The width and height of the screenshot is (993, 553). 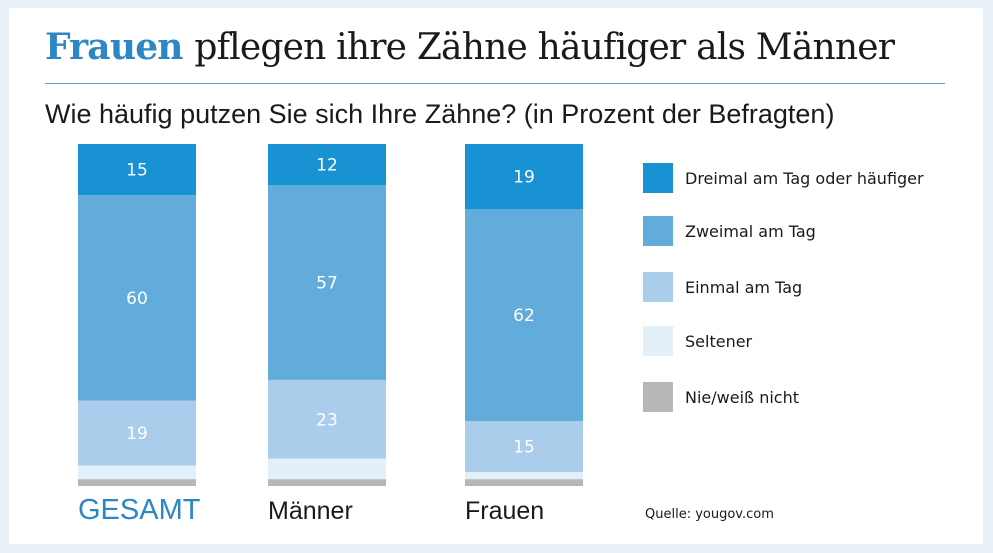 What do you see at coordinates (709, 514) in the screenshot?
I see `source-note: Quelle: yougov.com` at bounding box center [709, 514].